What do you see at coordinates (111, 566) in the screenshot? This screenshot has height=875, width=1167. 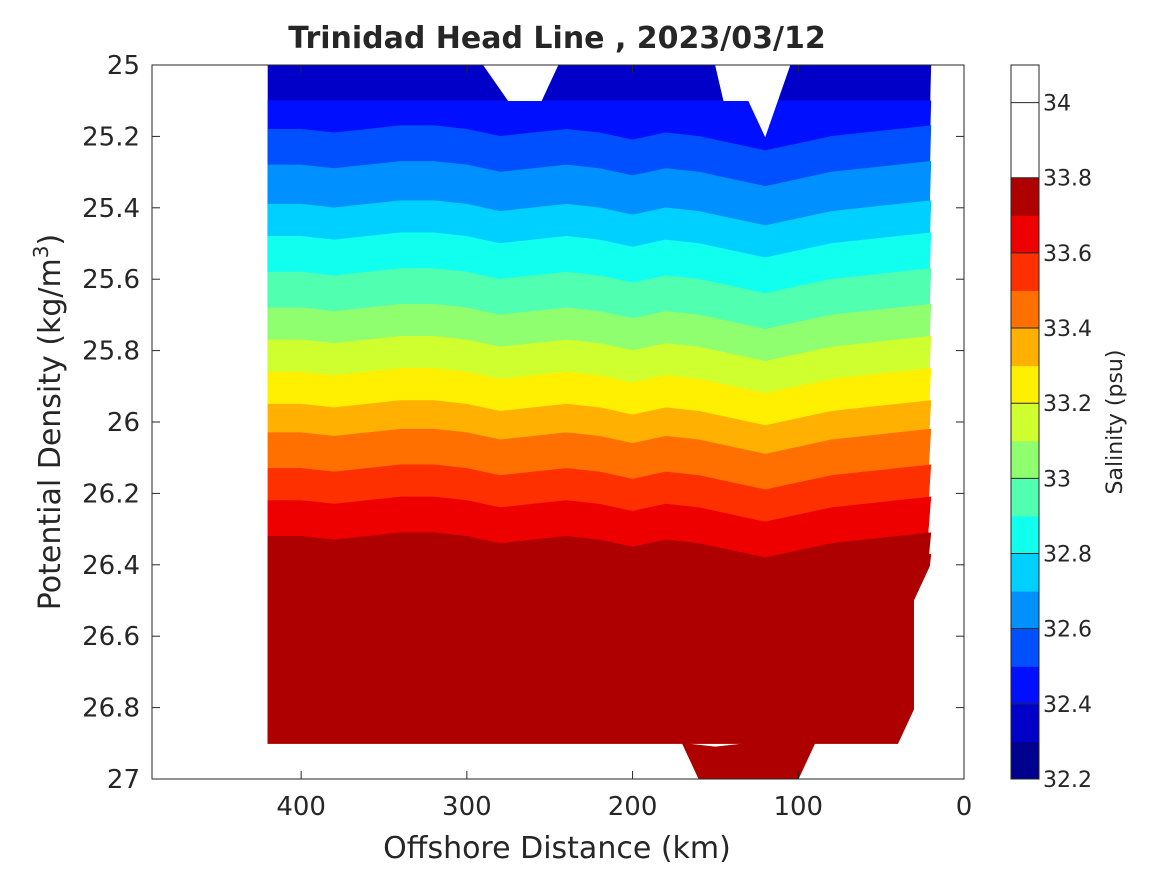 I see `y-tick-label: 26.4` at bounding box center [111, 566].